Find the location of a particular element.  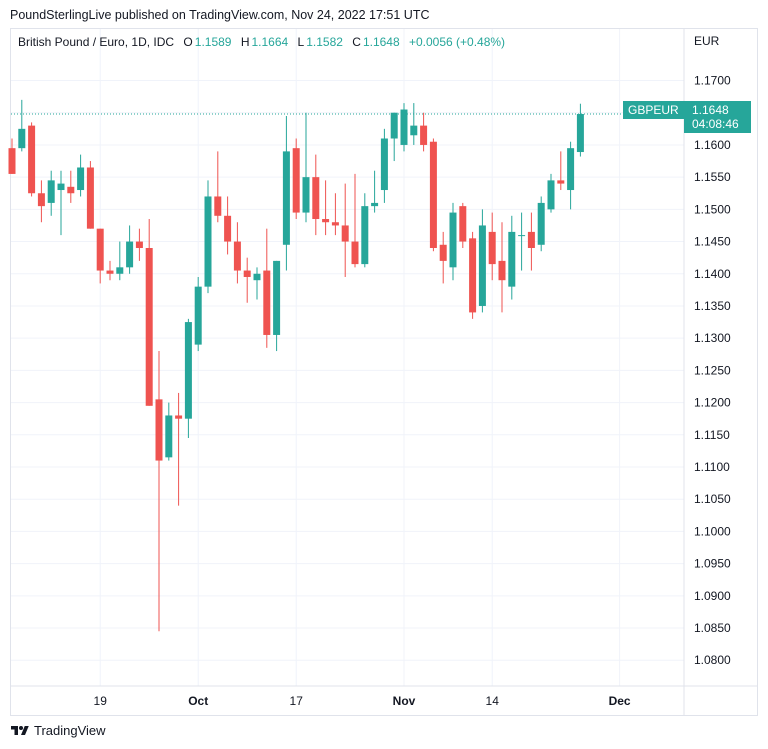

legend-close-label: C is located at coordinates (356, 42).